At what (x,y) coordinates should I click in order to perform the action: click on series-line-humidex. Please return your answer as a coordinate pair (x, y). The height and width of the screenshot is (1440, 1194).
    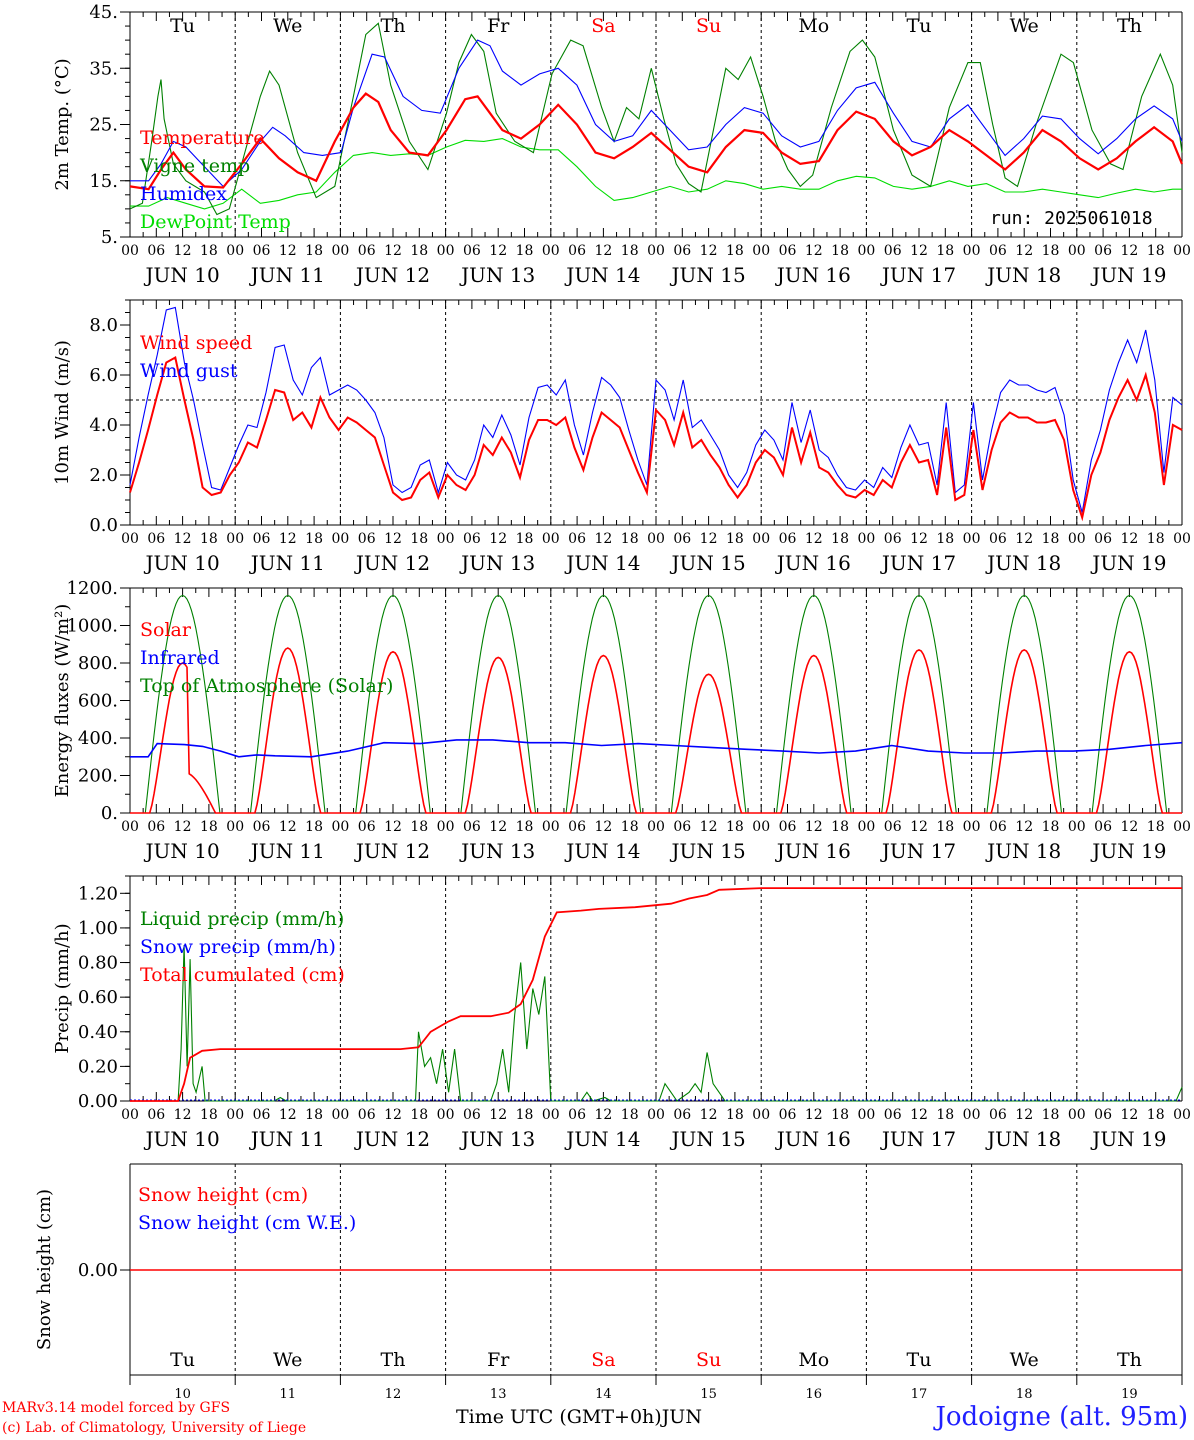
    Looking at the image, I should click on (656, 113).